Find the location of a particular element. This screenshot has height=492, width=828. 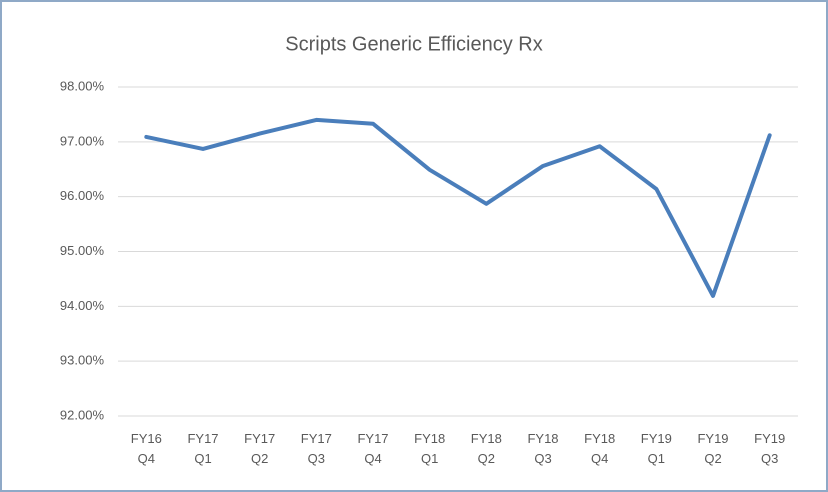

y-tick-label: 93.00% is located at coordinates (82, 360).